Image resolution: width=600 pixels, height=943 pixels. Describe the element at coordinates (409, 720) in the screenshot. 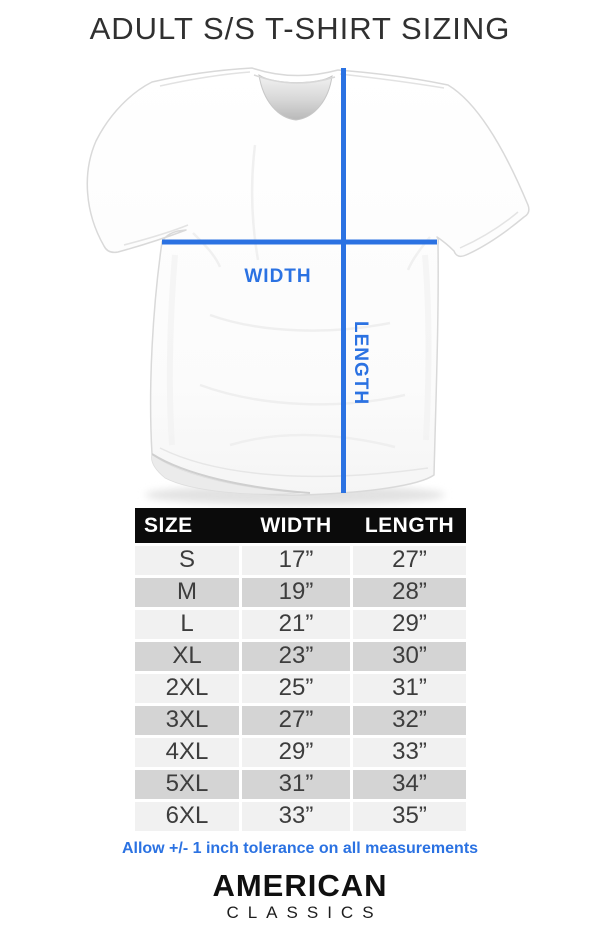

I see `length-cell: 32”` at that location.